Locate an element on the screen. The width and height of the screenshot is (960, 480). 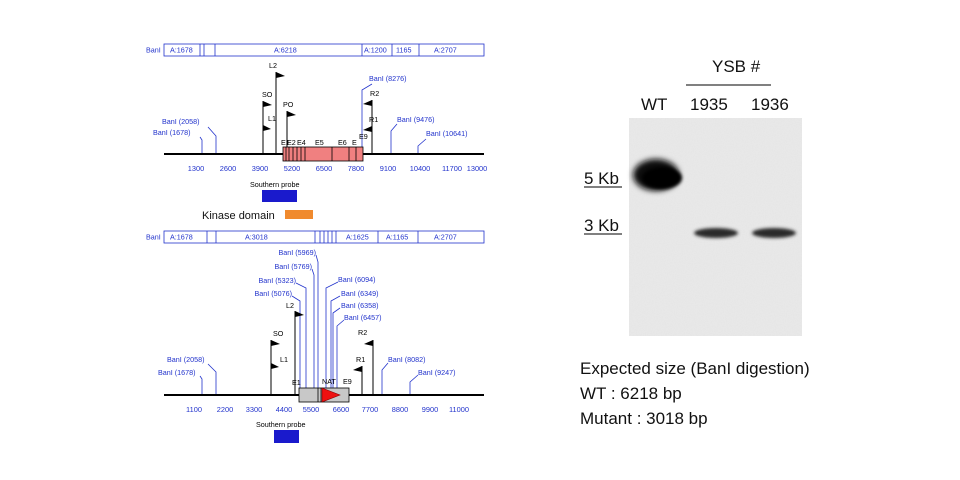
wt-primer-label: L2 is located at coordinates (273, 65).